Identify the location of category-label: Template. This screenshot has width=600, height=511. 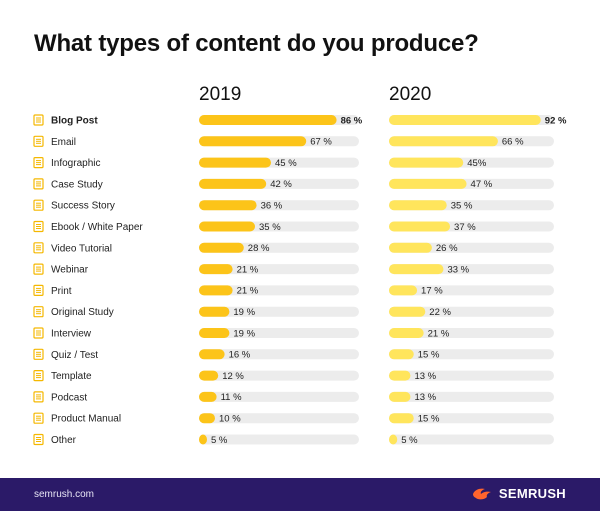
(71, 376).